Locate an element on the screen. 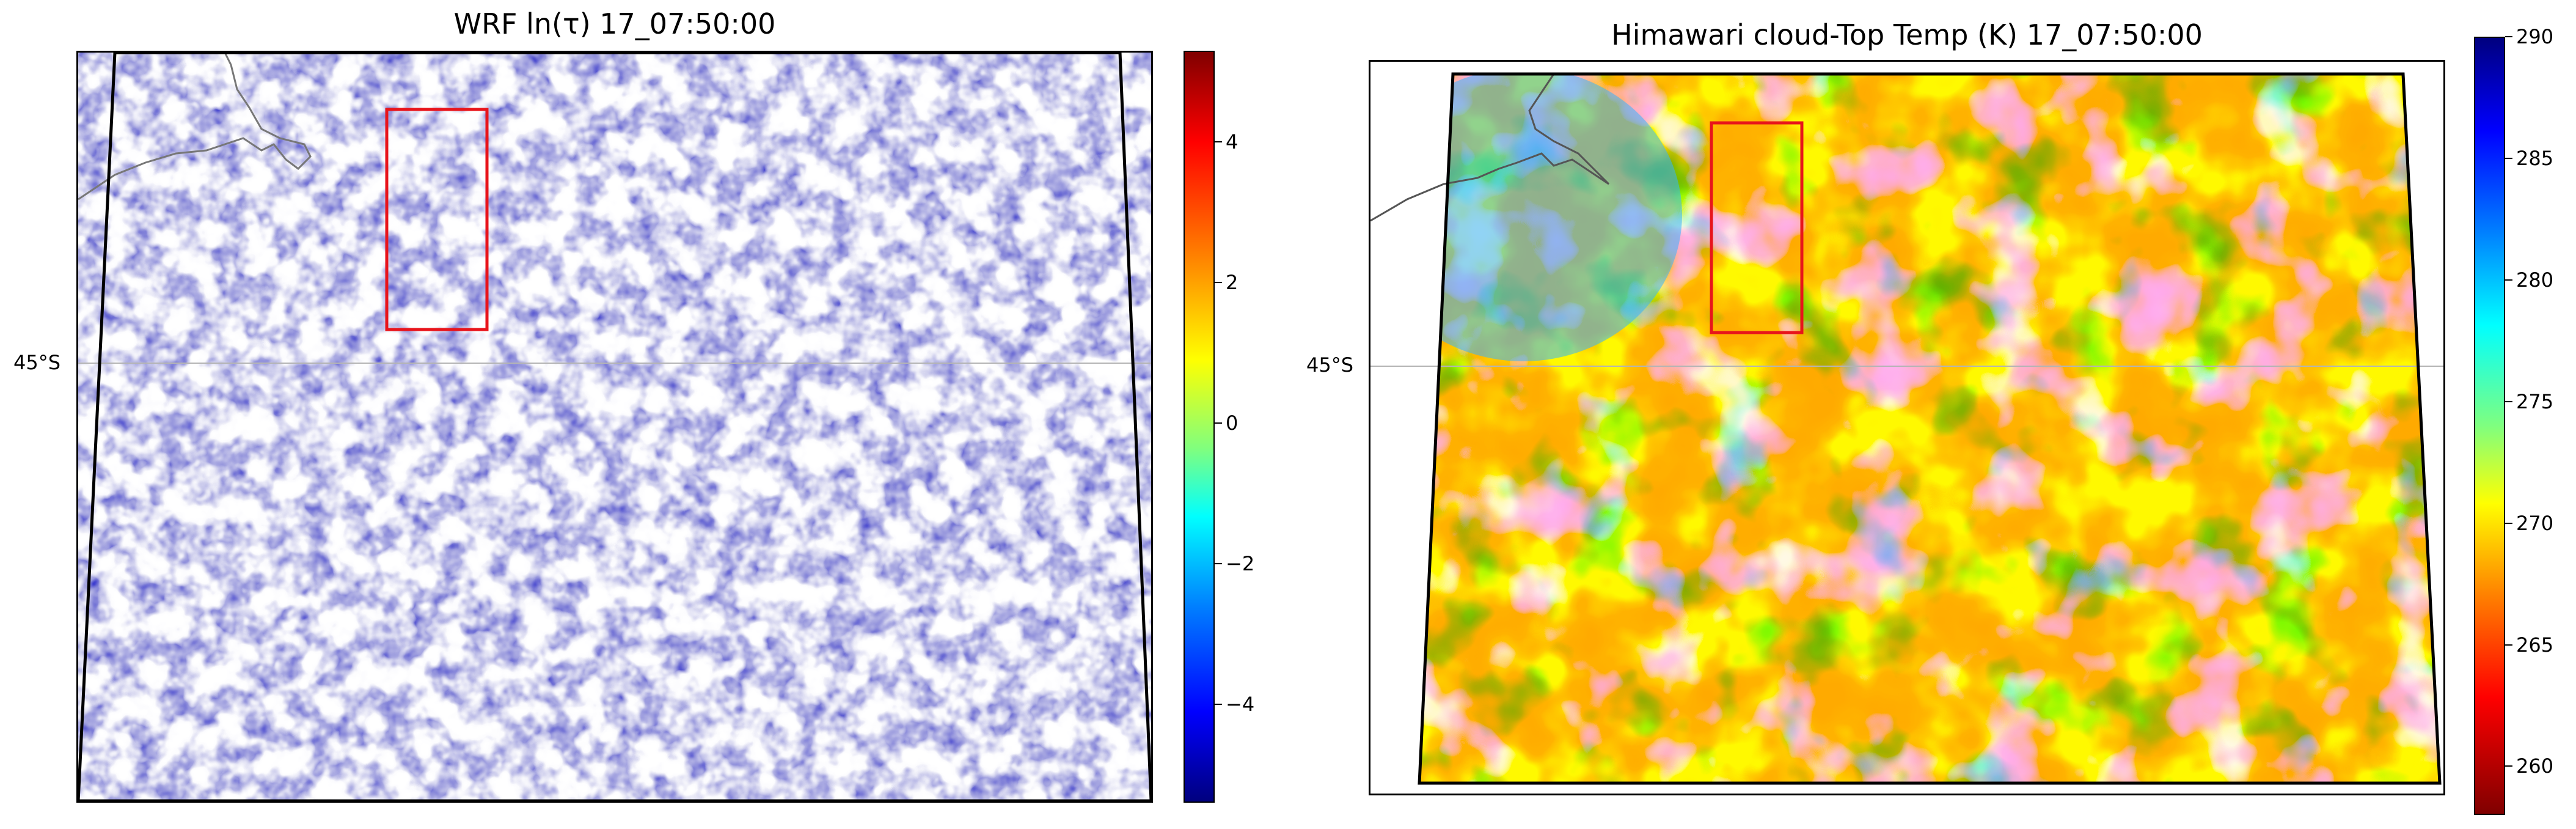 This screenshot has width=2576, height=829. right-colorbar-tick-label: 270 is located at coordinates (2535, 523).